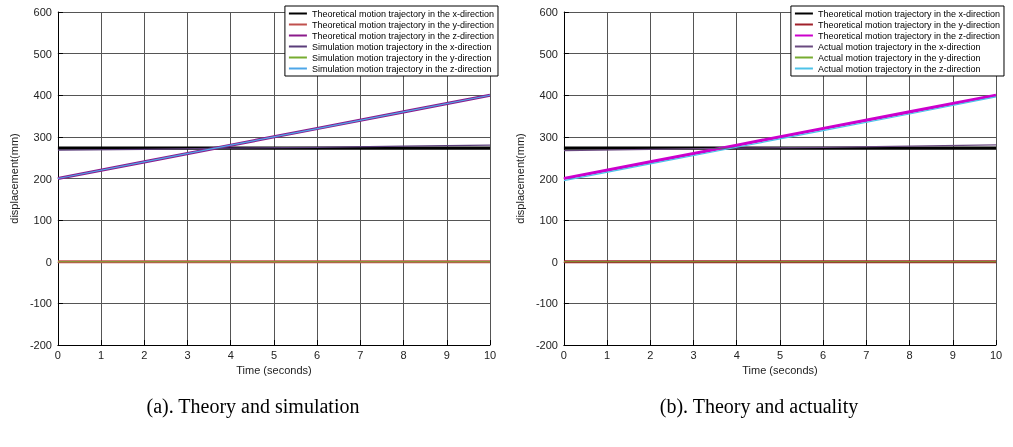 This screenshot has height=447, width=1013. Describe the element at coordinates (899, 57) in the screenshot. I see `legend-label: Actual motion trajectory in the y-direction` at that location.